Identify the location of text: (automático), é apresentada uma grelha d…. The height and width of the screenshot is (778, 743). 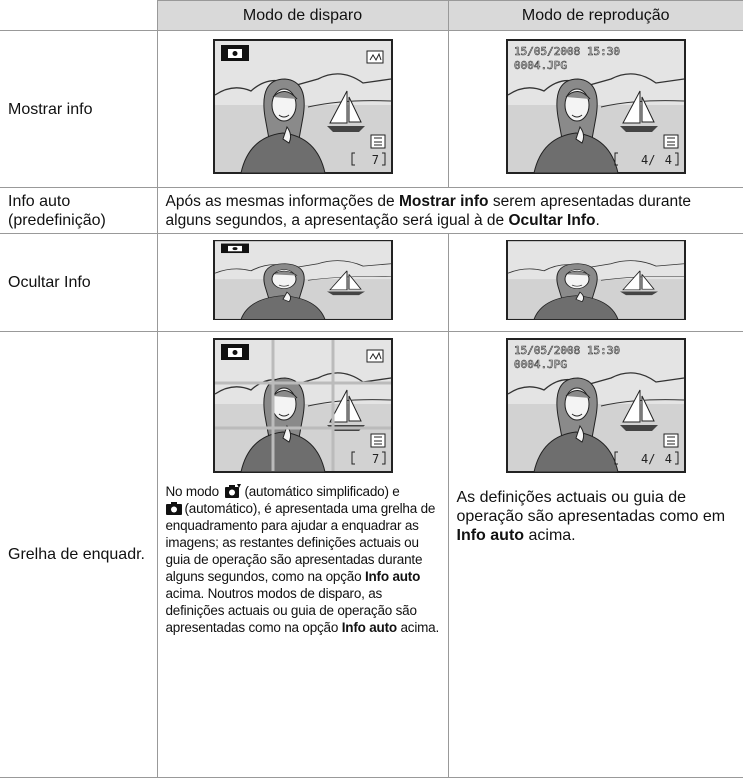
(300, 542).